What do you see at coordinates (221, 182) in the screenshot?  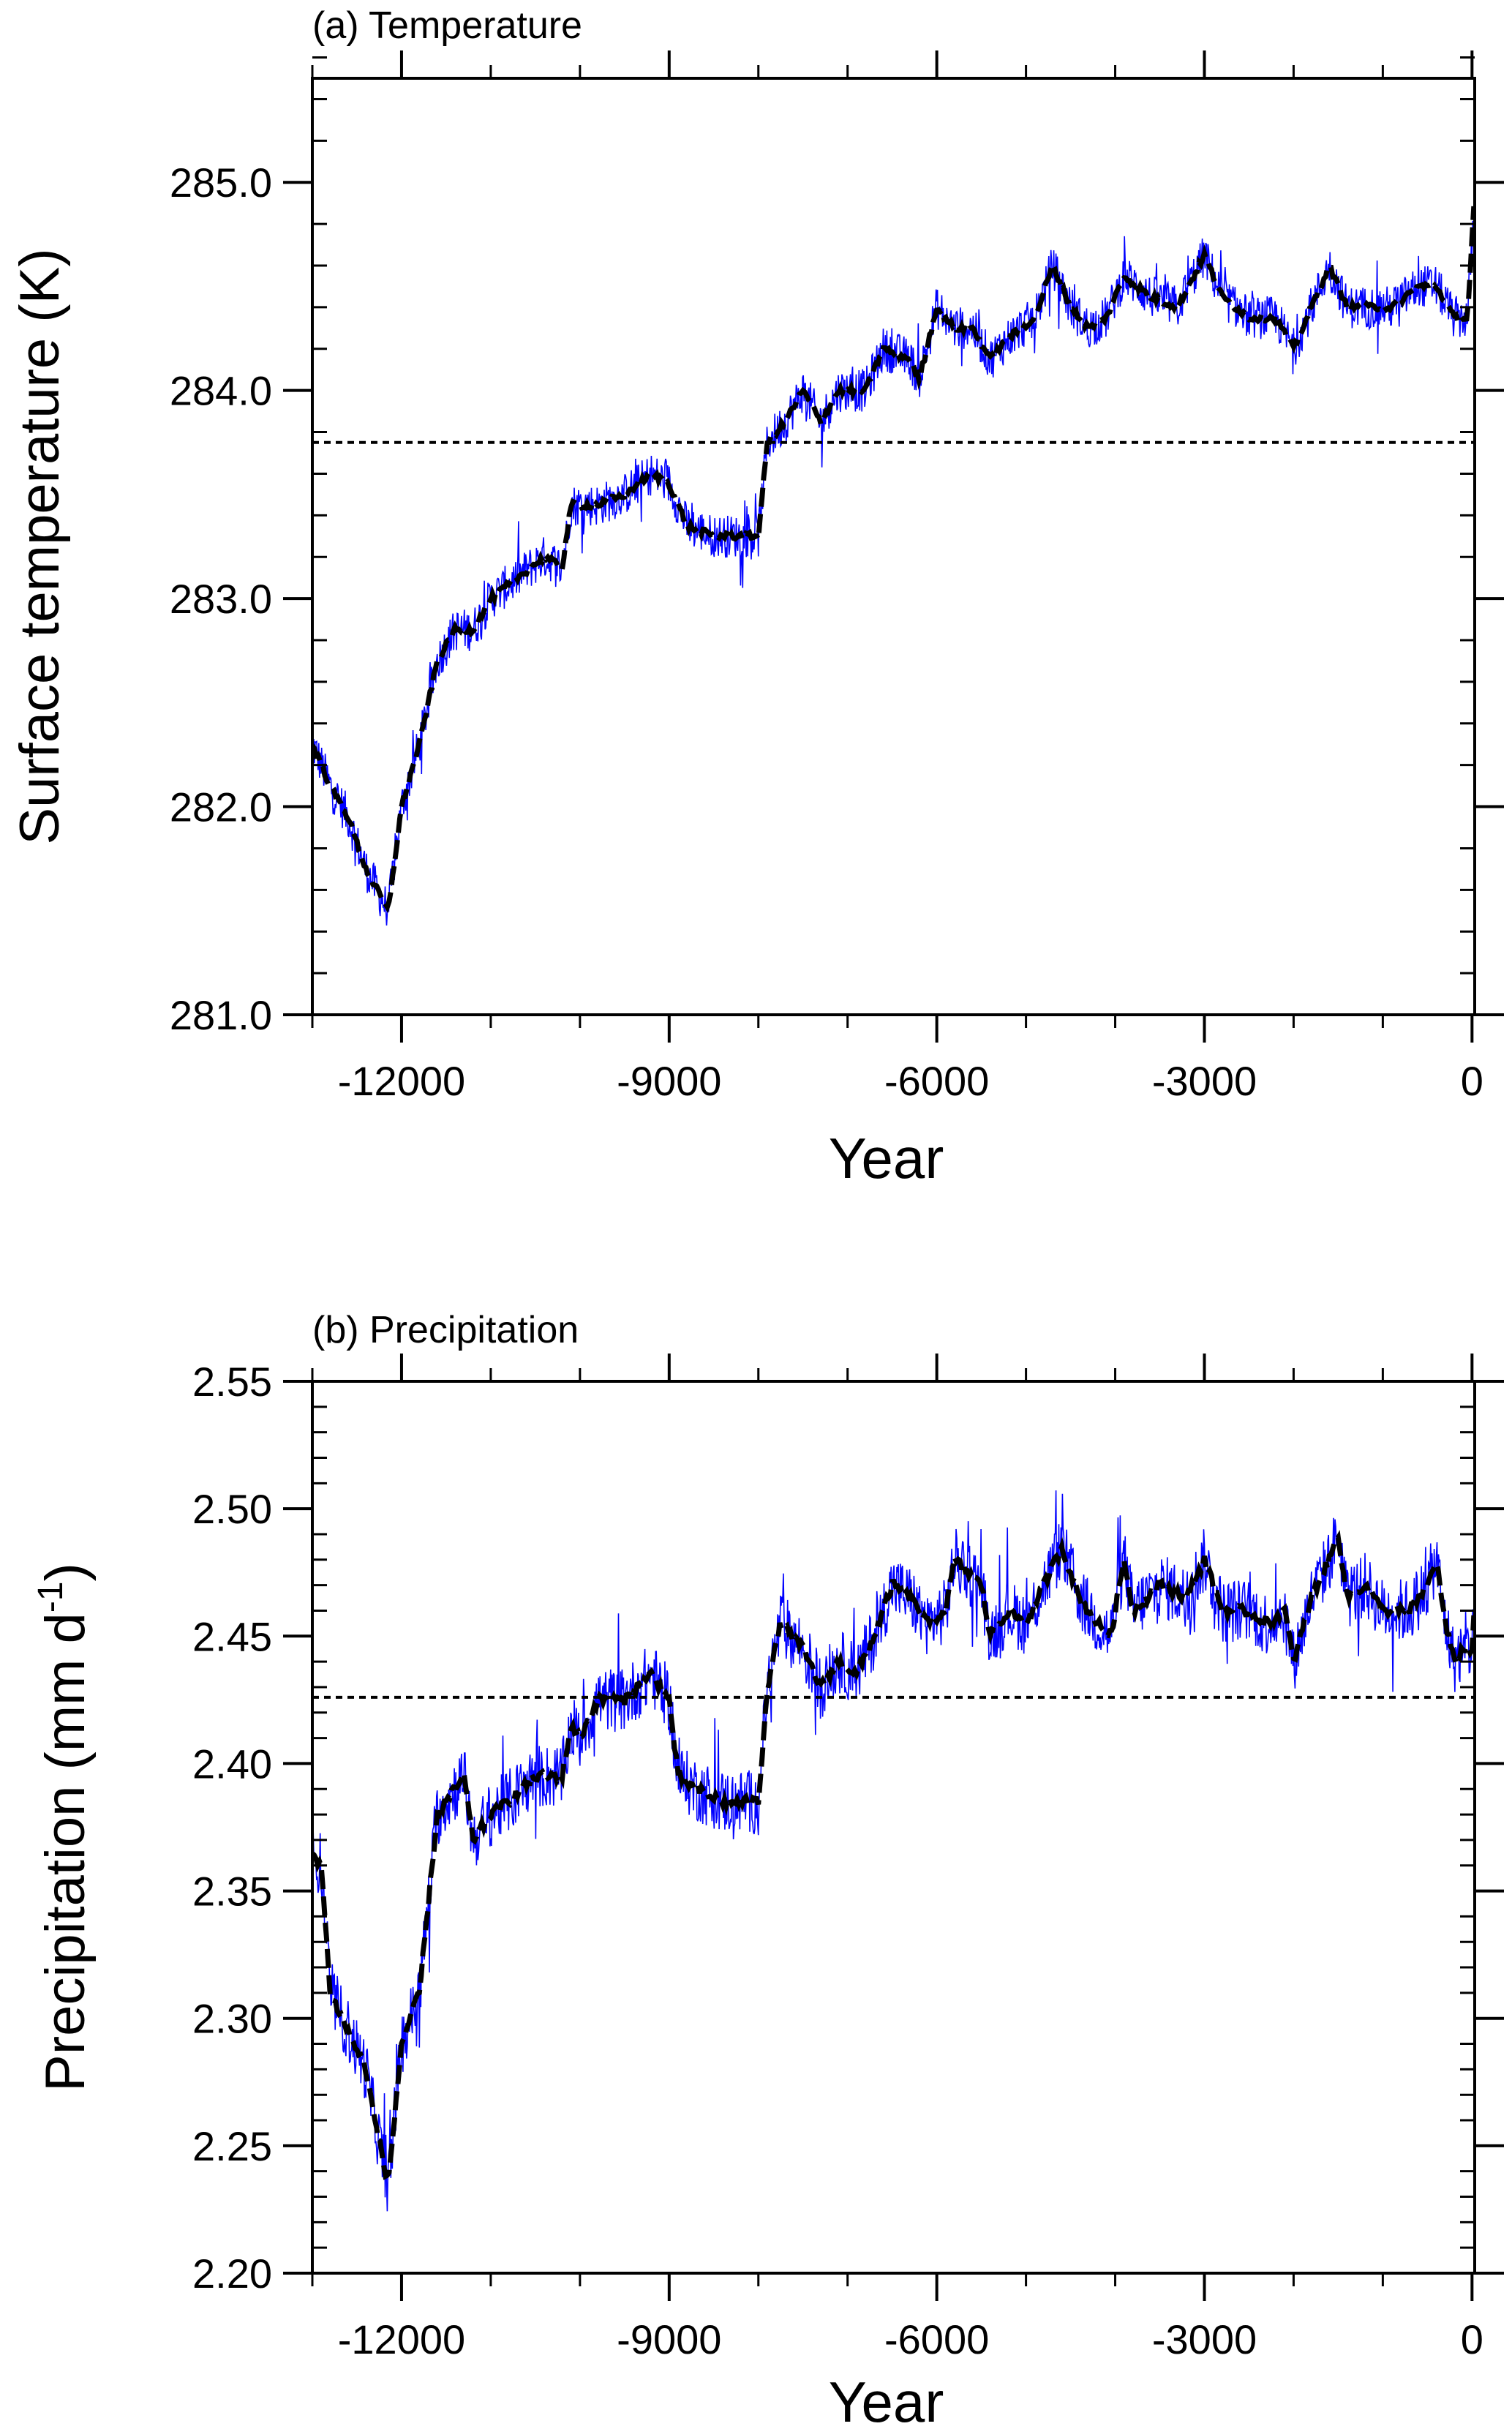 I see `y-tick-label: 285.0` at bounding box center [221, 182].